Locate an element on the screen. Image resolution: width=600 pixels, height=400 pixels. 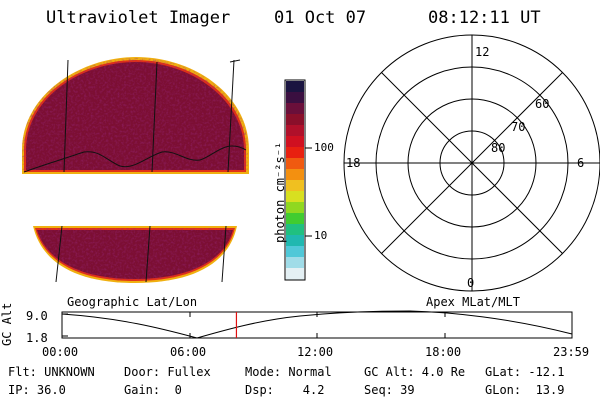
timeline-xtick-1800: 18:00 is located at coordinates (443, 352).